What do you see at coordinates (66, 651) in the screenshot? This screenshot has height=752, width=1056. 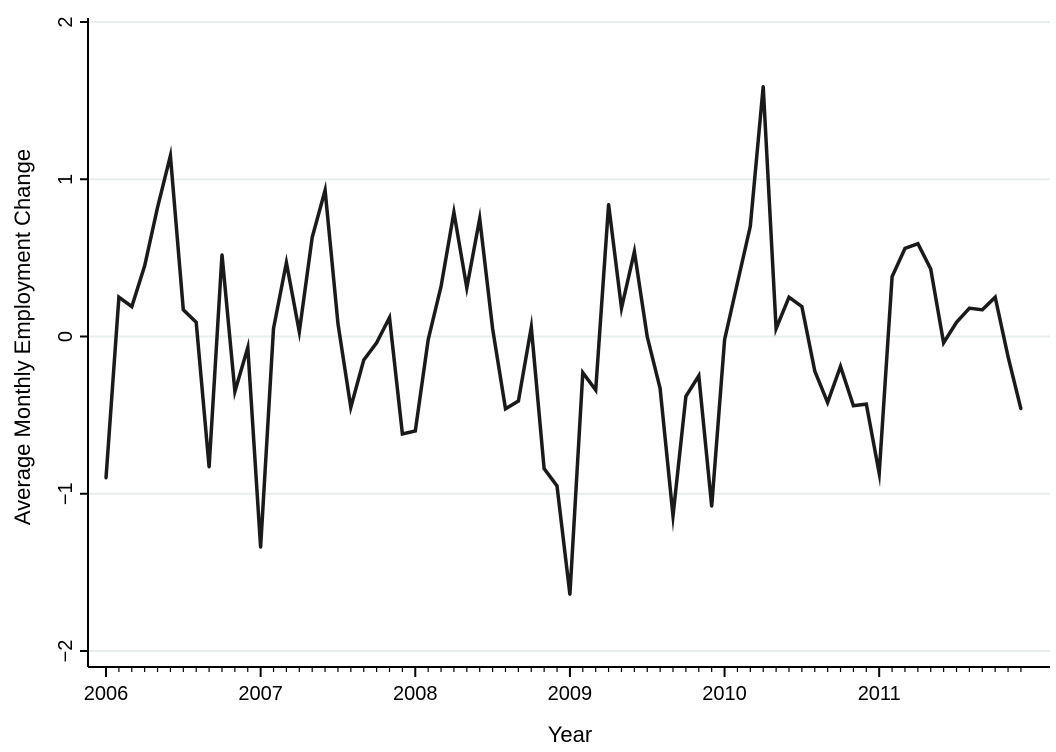 I see `y-tick-label: −2` at bounding box center [66, 651].